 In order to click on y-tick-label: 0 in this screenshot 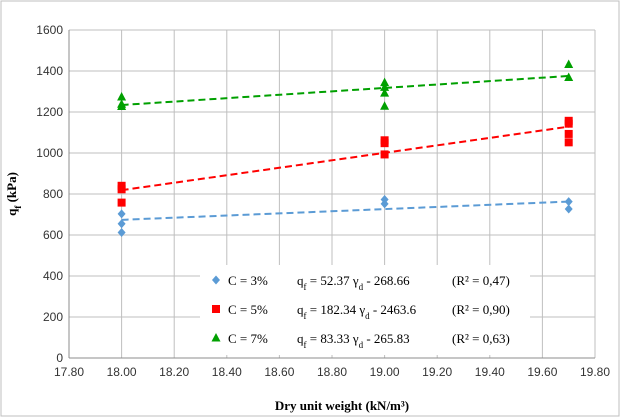, I will do `click(59, 358)`.